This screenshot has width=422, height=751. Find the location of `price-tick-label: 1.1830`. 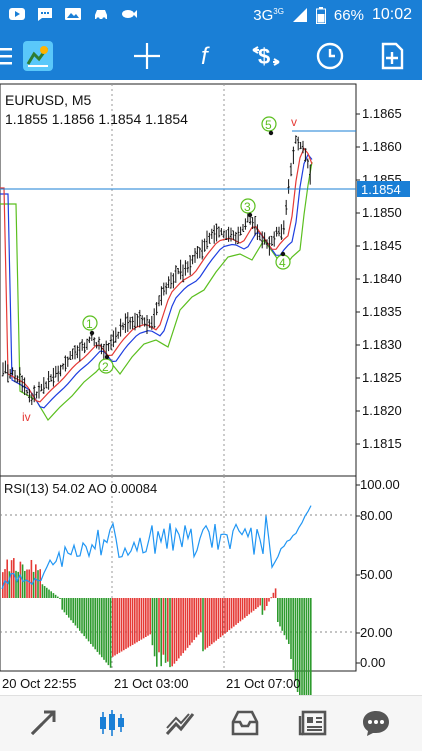

price-tick-label: 1.1830 is located at coordinates (382, 344).